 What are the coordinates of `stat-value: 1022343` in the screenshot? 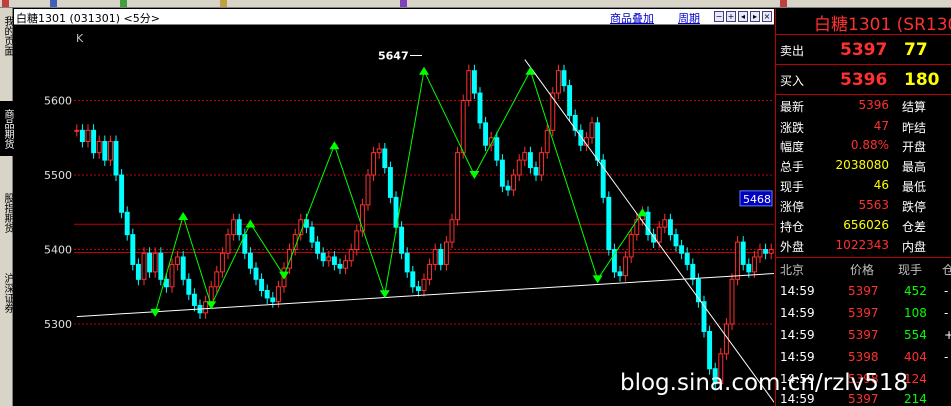 It's located at (862, 245).